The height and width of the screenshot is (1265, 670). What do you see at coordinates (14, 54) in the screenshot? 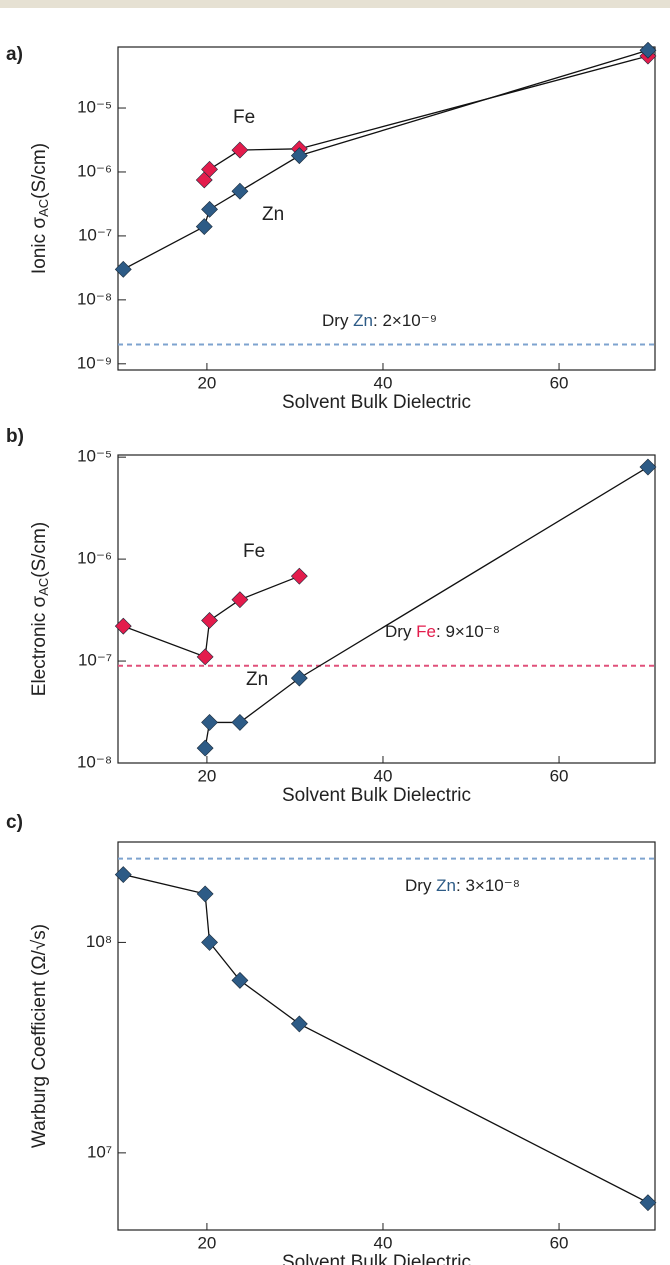
I see `panel-label: a)` at bounding box center [14, 54].